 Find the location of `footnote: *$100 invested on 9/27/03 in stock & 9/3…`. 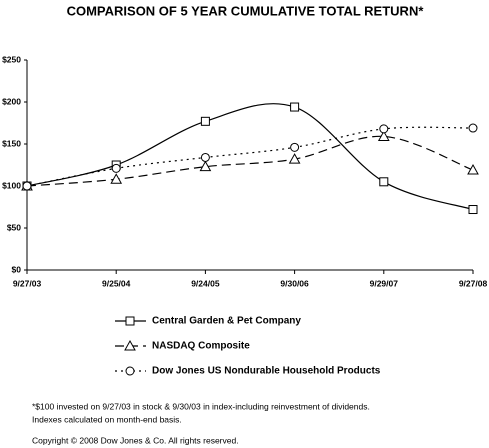

footnote: *$100 invested on 9/27/03 in stock & 9/3… is located at coordinates (201, 406).